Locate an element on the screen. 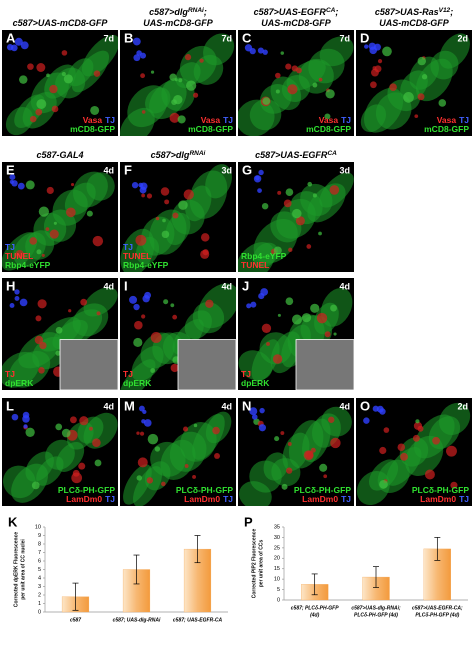  y-tick-label: 35 is located at coordinates (277, 527).